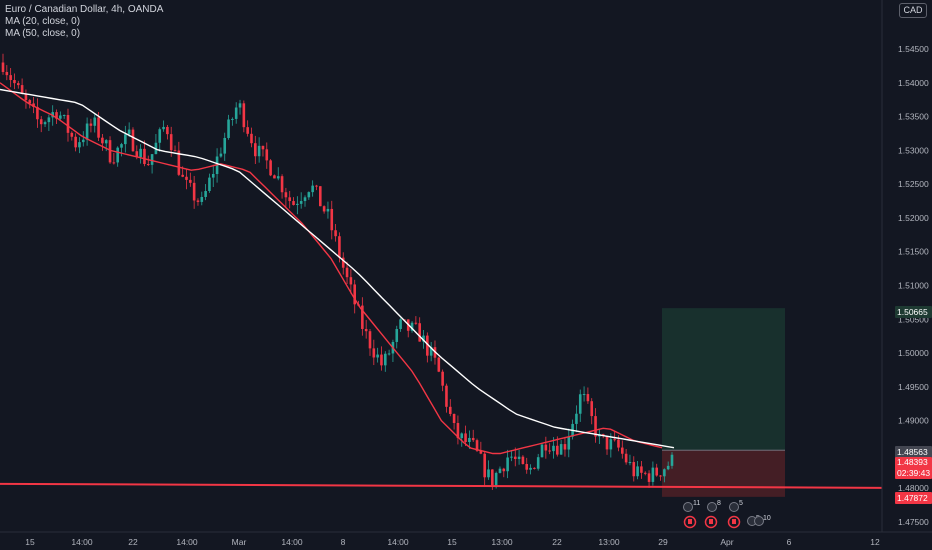 The image size is (932, 550). I want to click on event-icon, so click(734, 507).